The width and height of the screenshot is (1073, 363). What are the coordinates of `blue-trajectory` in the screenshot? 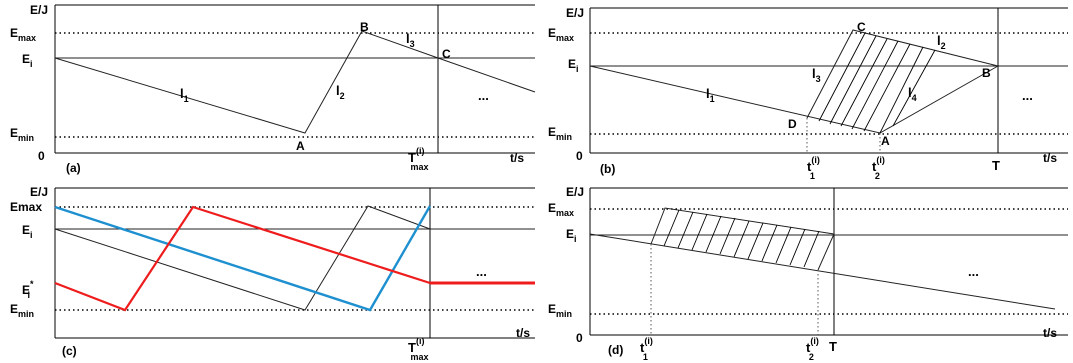 It's located at (243, 258).